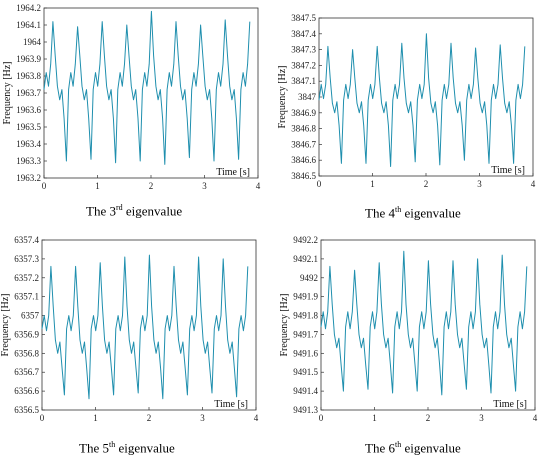 The height and width of the screenshot is (463, 550). What do you see at coordinates (32, 42) in the screenshot?
I see `y-tick-label: 1964` at bounding box center [32, 42].